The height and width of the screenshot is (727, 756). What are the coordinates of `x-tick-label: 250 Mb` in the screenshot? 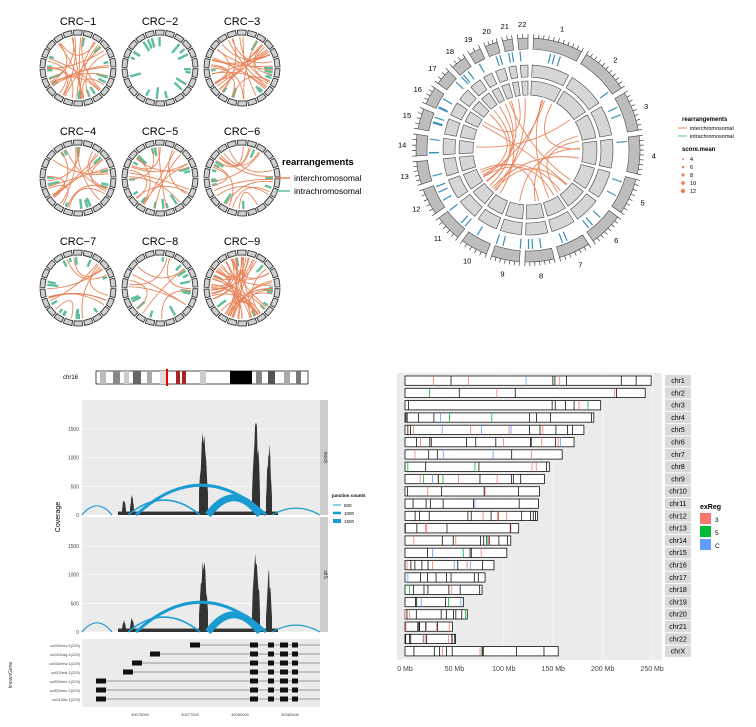 It's located at (651, 669).